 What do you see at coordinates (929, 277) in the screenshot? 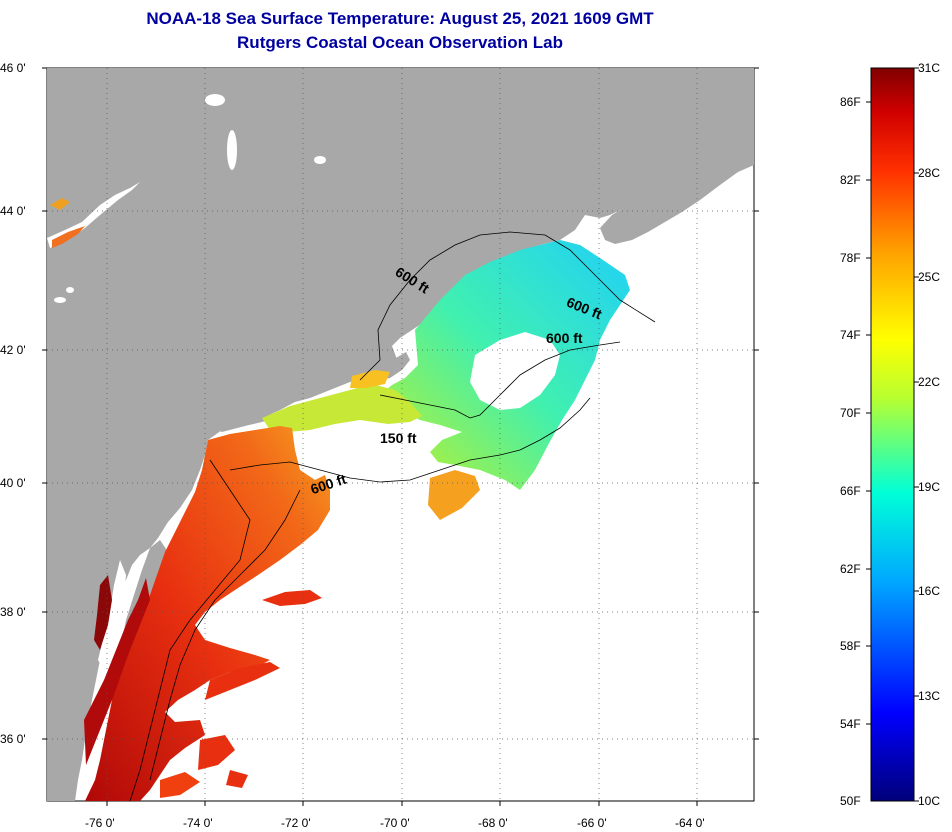
I see `colorbar-label-c: 25C` at bounding box center [929, 277].